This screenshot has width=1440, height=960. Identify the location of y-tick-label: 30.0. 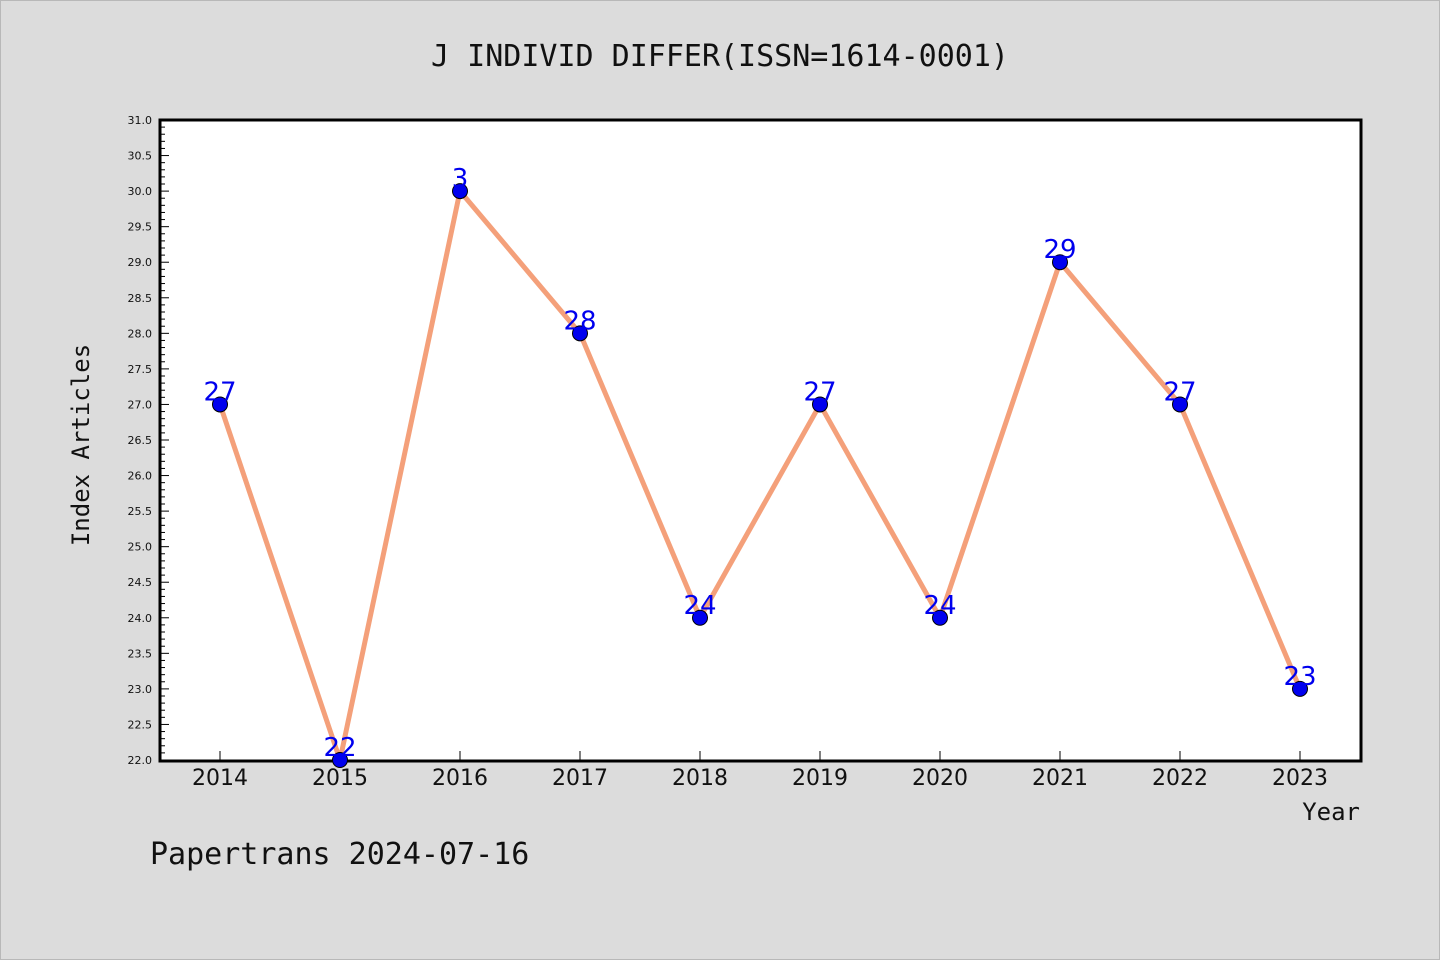
(140, 191).